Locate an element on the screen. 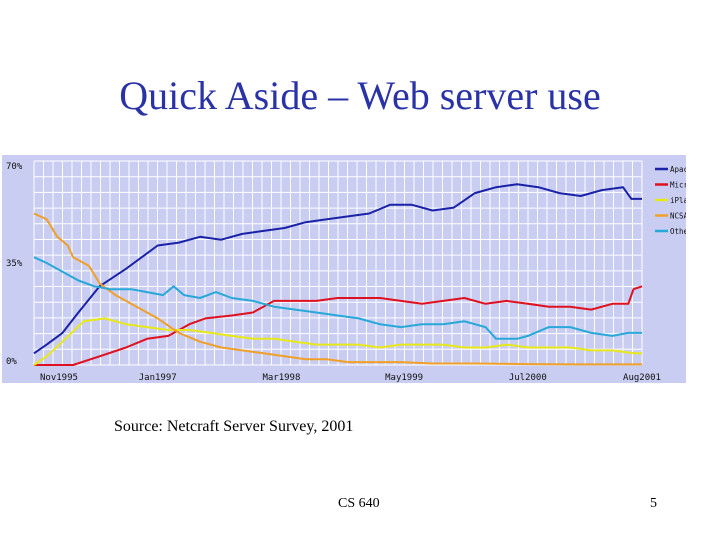 Image resolution: width=720 pixels, height=540 pixels. x-tick-label: Jan1997 is located at coordinates (158, 378).